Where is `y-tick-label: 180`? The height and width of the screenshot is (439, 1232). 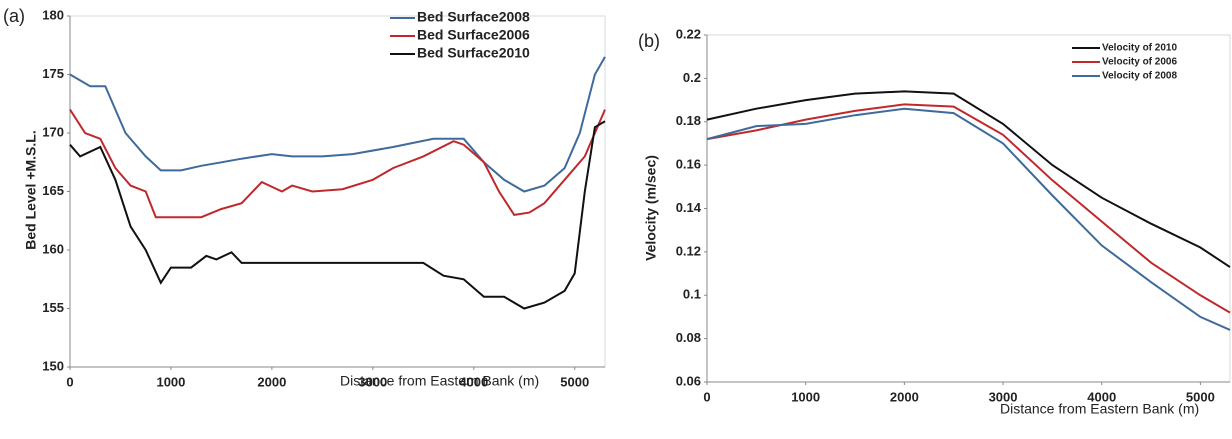
y-tick-label: 180 is located at coordinates (53, 14).